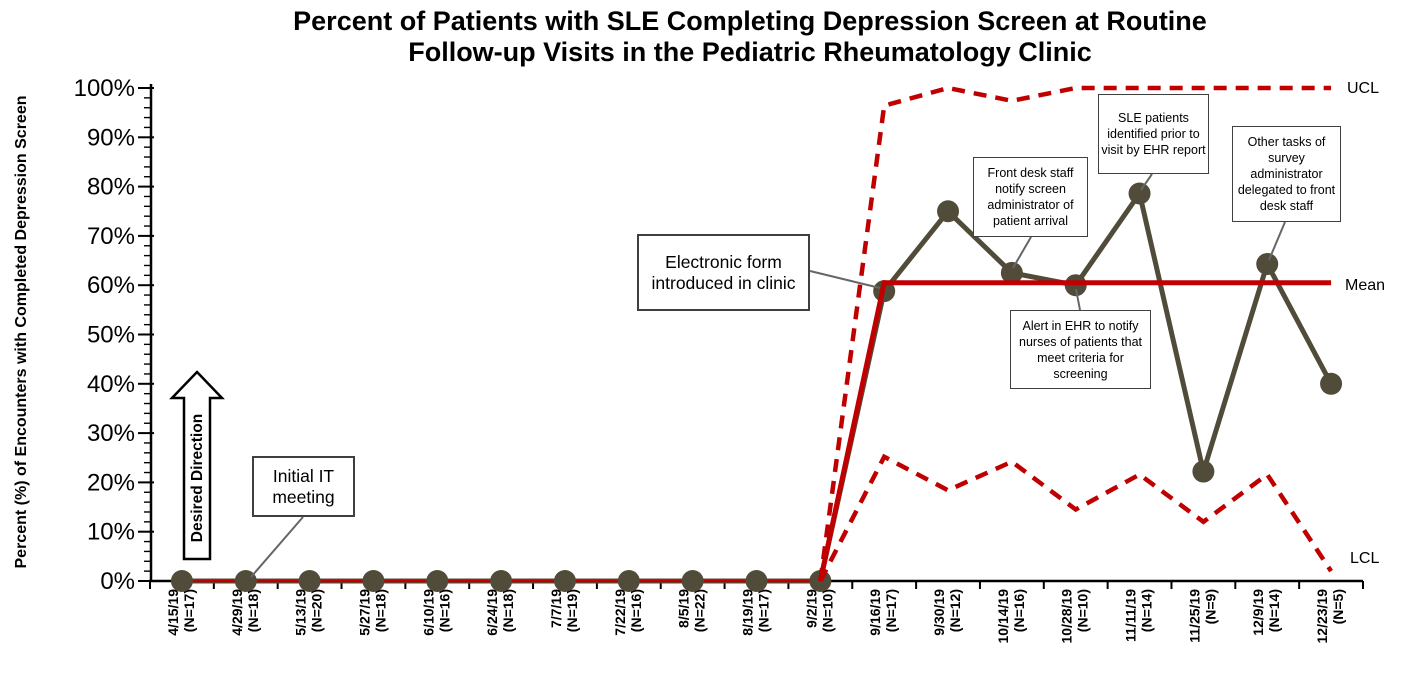 The width and height of the screenshot is (1406, 674). I want to click on svg-text: 80%, so click(111, 187).